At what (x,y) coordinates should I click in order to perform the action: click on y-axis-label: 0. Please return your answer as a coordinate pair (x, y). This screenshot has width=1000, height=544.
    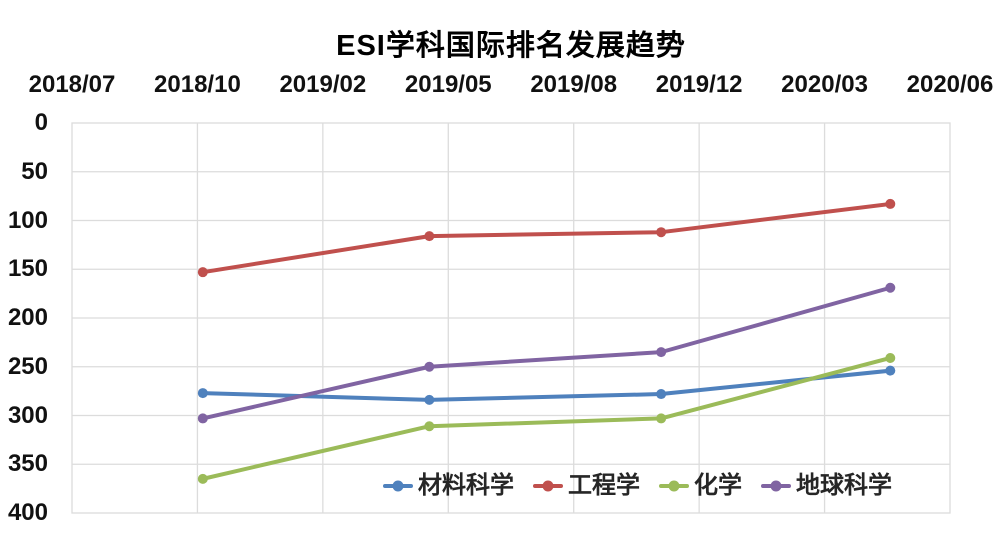
    Looking at the image, I should click on (41, 122).